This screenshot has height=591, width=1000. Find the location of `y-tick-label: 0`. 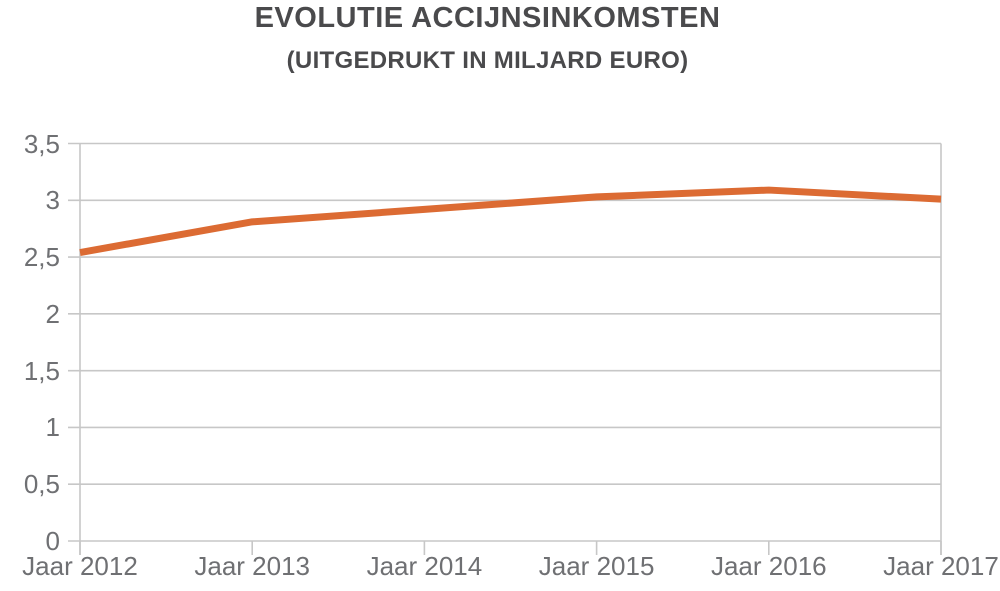

y-tick-label: 0 is located at coordinates (52, 541).